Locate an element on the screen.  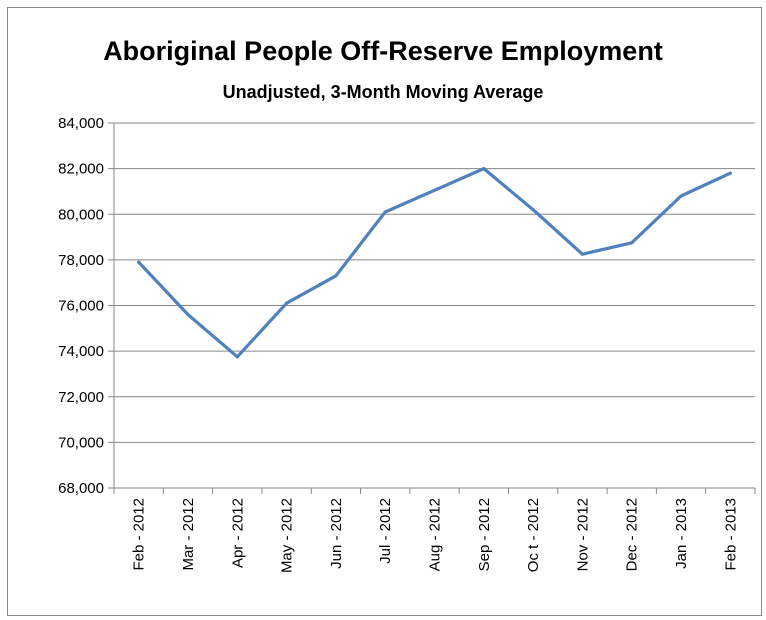
x-tick-label: Mar - 2012 is located at coordinates (188, 534).